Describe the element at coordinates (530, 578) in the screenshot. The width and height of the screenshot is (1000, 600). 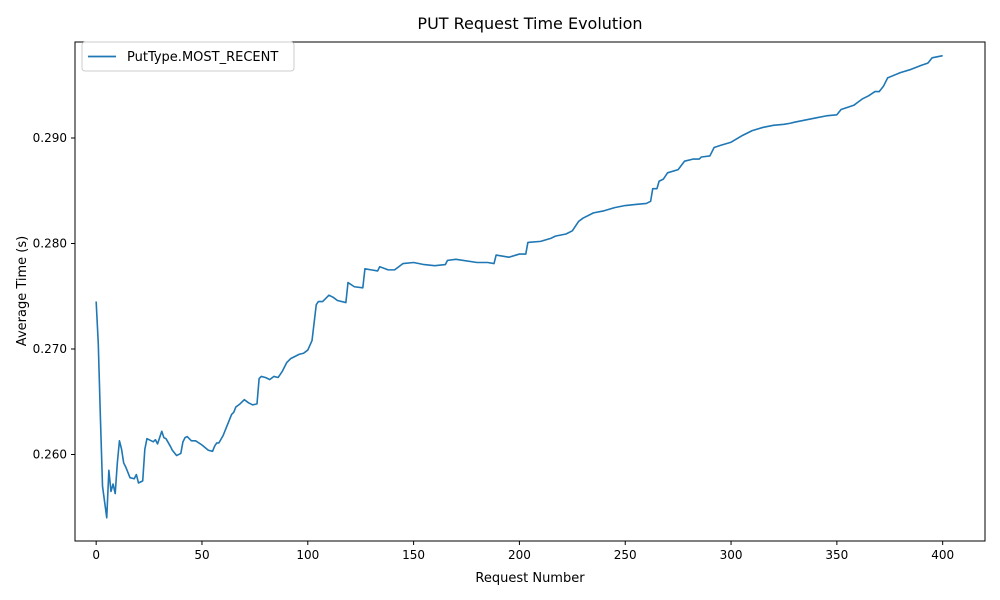
I see `x-axis-label: Request Number` at that location.